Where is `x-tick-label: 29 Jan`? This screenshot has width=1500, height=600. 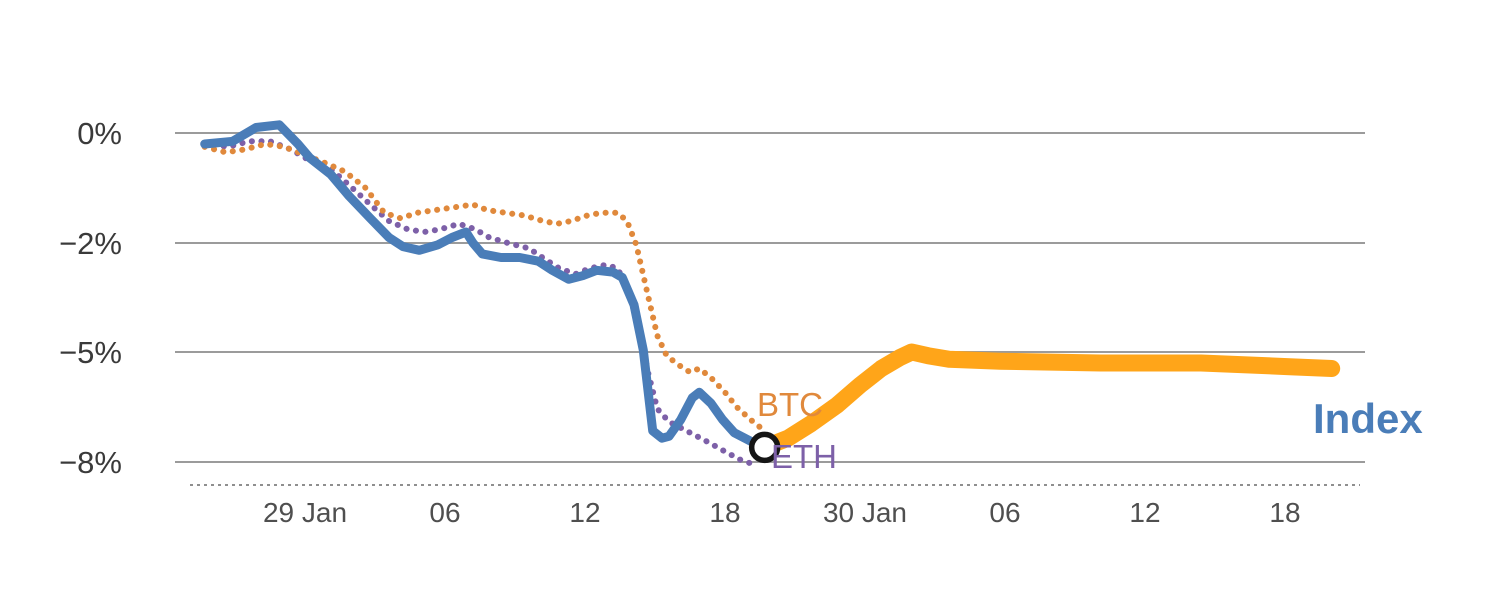
x-tick-label: 29 Jan is located at coordinates (305, 512).